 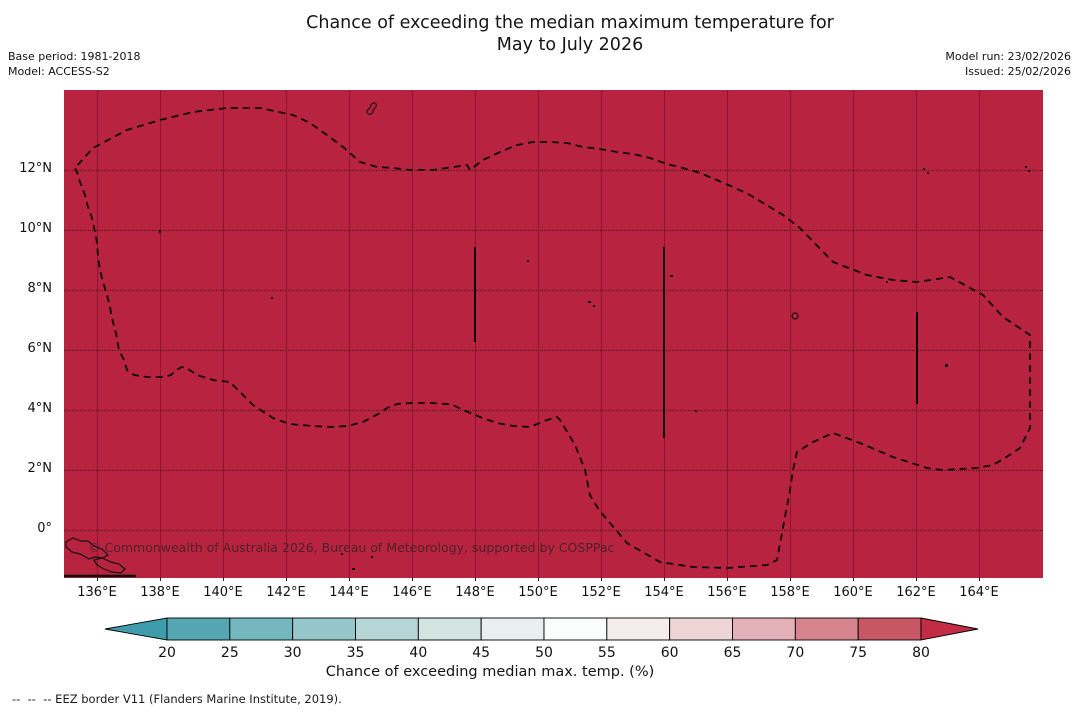 What do you see at coordinates (916, 592) in the screenshot?
I see `x-tick-label: 162°E` at bounding box center [916, 592].